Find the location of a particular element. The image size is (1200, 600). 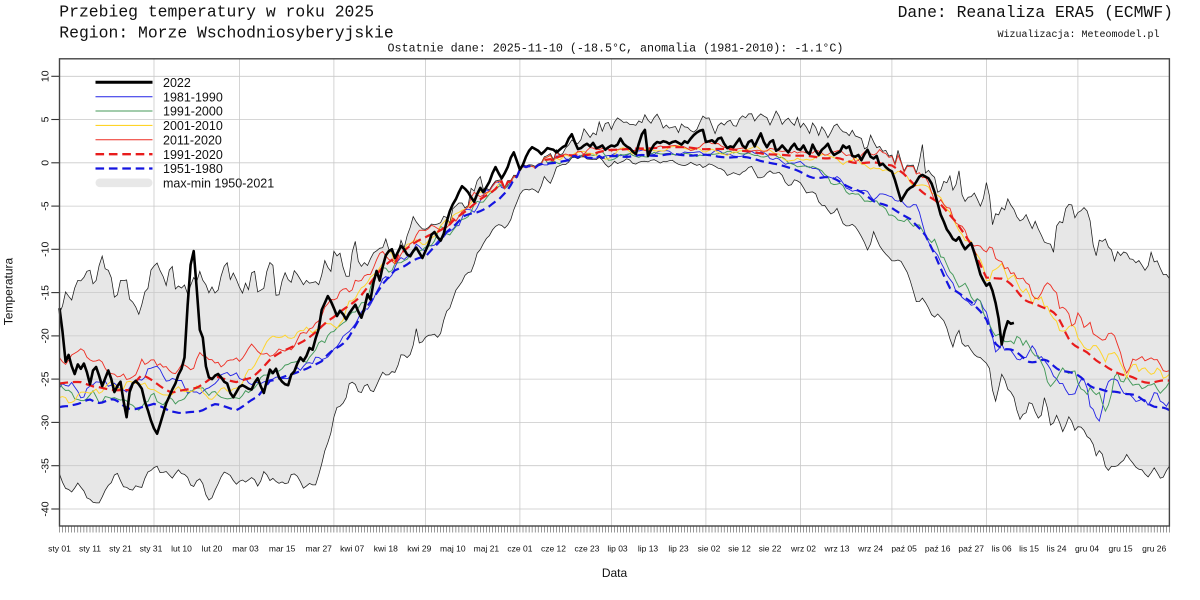

svg-text: 0 is located at coordinates (46, 163).